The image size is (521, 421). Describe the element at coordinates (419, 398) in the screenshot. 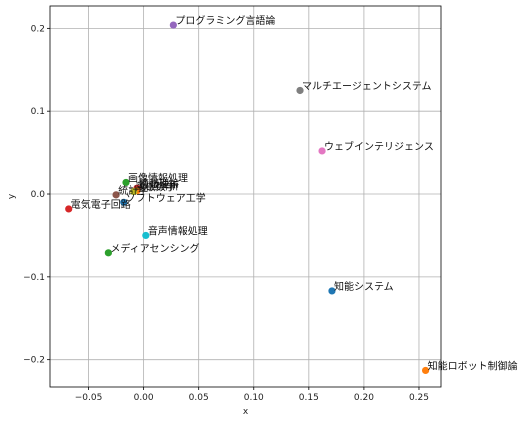

I see `x-tick-label: 0.25` at that location.